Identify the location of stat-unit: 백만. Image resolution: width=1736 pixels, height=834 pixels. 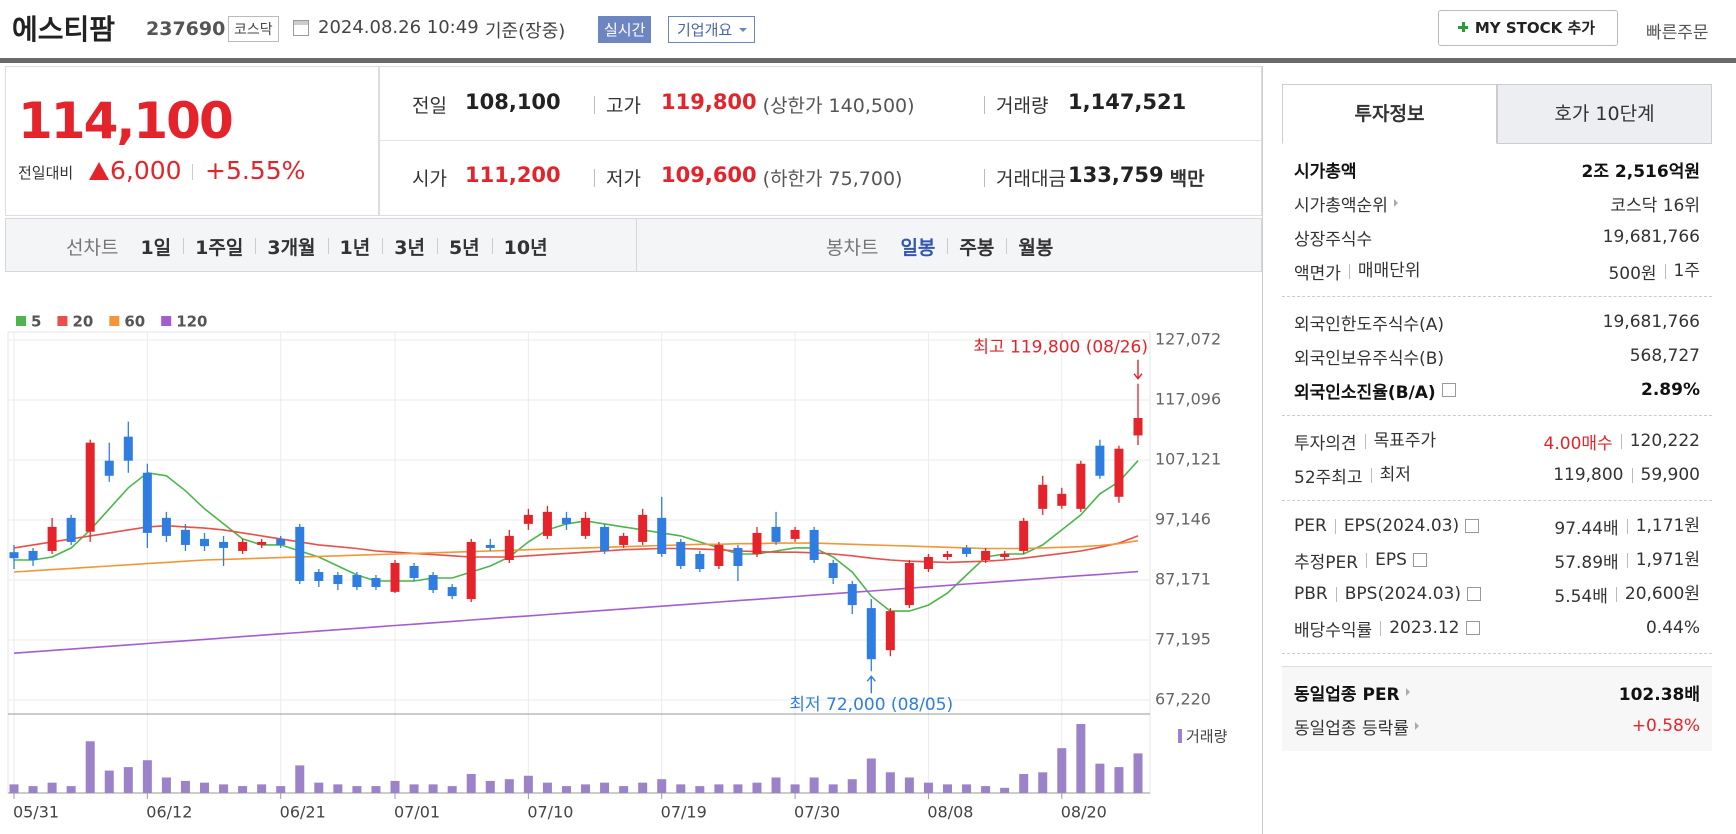
(1187, 179).